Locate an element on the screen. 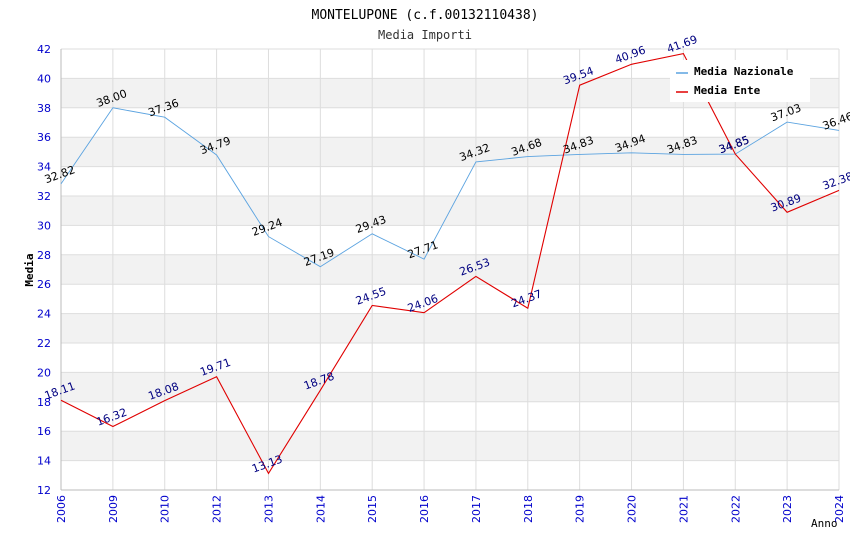  x-axis-label: Anno is located at coordinates (824, 523).